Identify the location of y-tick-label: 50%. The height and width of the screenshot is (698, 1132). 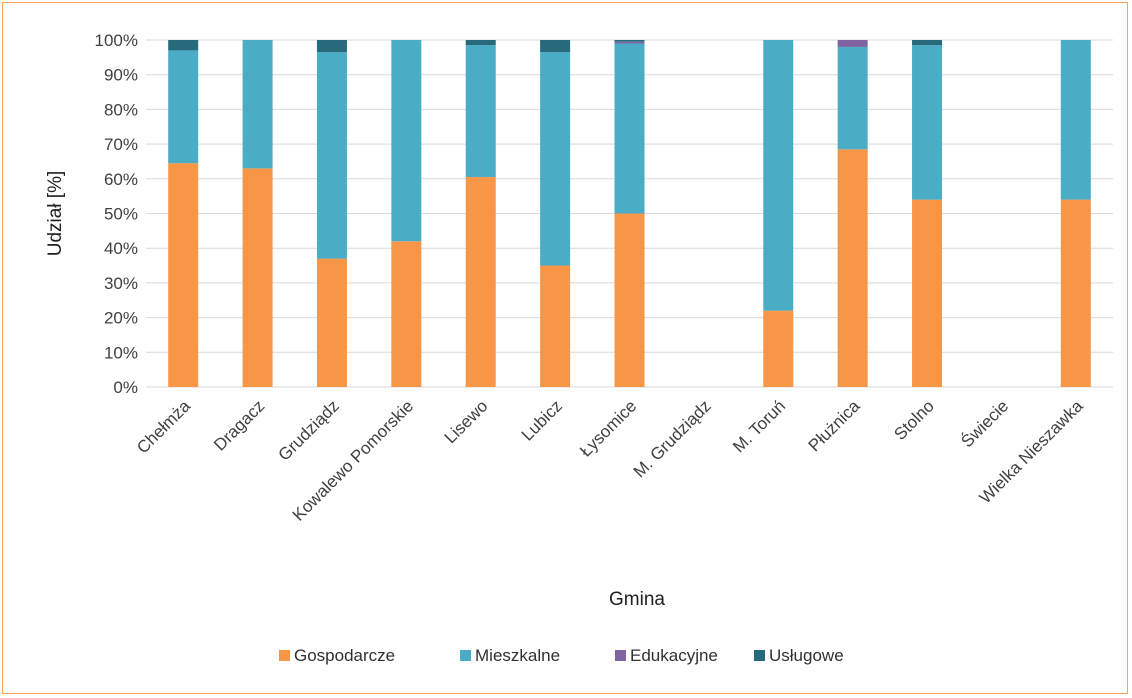
(121, 214).